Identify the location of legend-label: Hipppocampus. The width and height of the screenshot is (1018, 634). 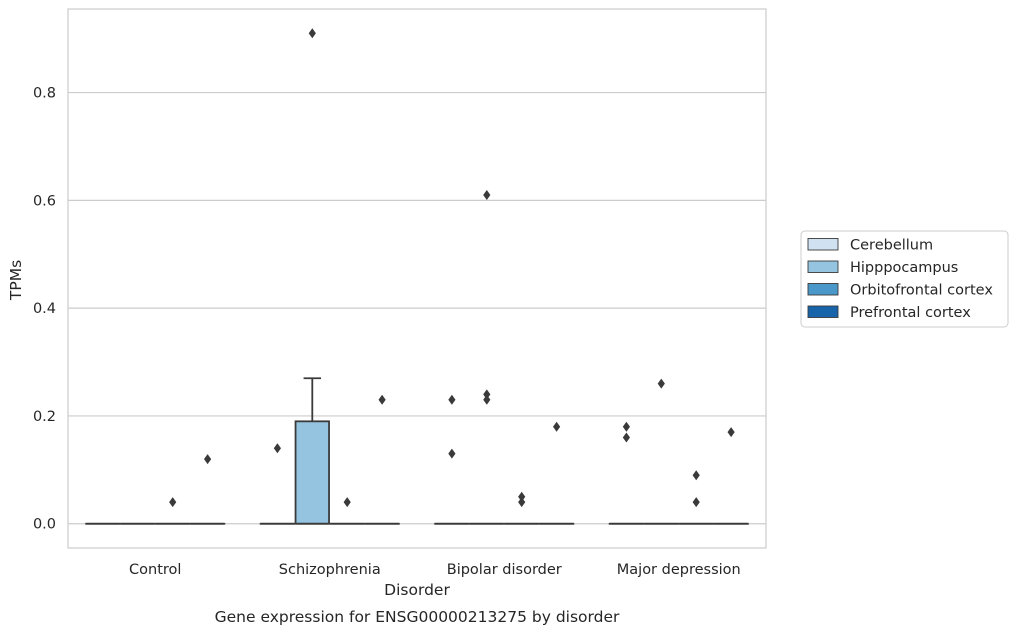
(904, 268).